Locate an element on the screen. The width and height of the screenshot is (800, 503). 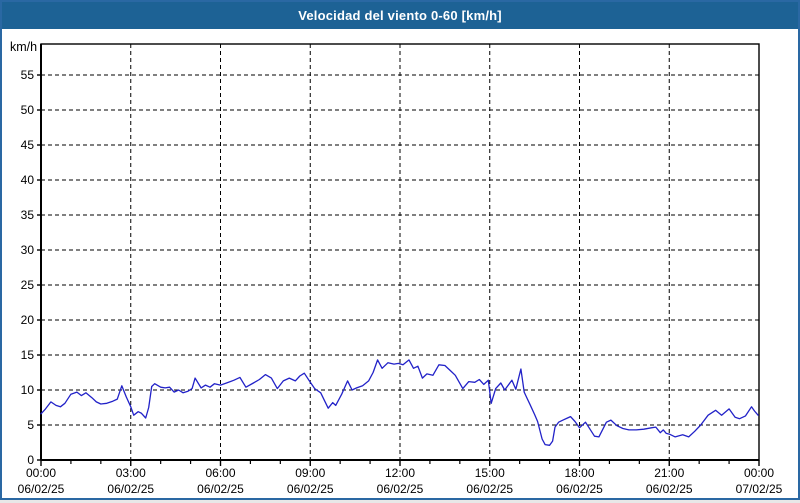
y-tick-label: 20 is located at coordinates (28, 320).